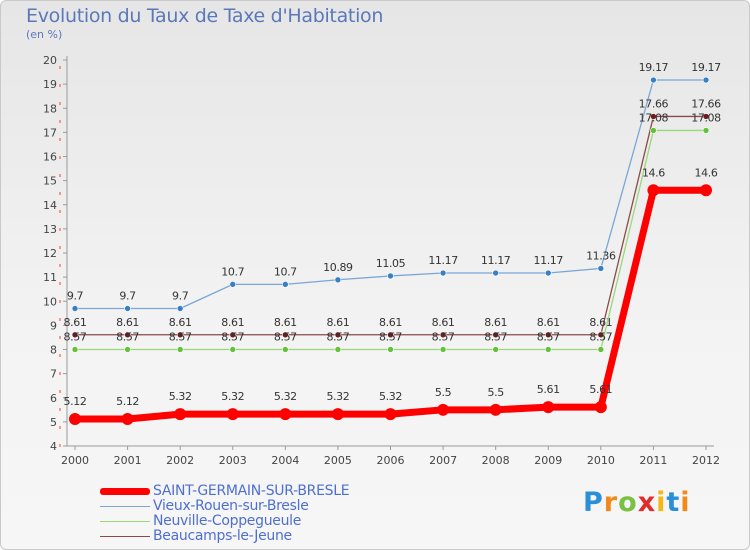 This screenshot has height=550, width=750. Describe the element at coordinates (50, 84) in the screenshot. I see `y-tick-label: 19` at that location.